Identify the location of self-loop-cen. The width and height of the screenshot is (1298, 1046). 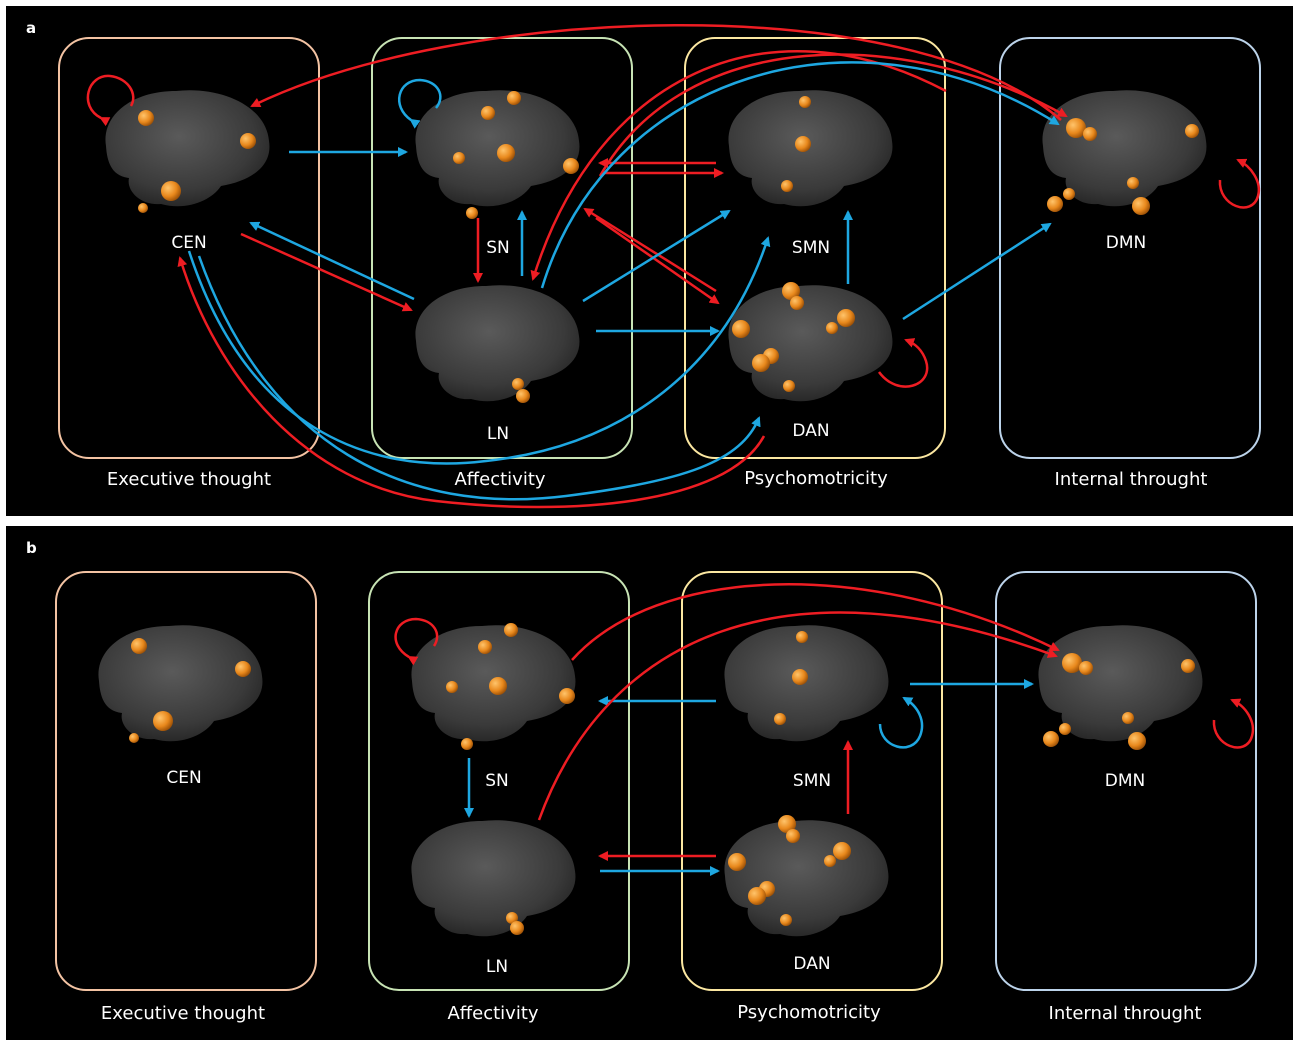
(110, 100).